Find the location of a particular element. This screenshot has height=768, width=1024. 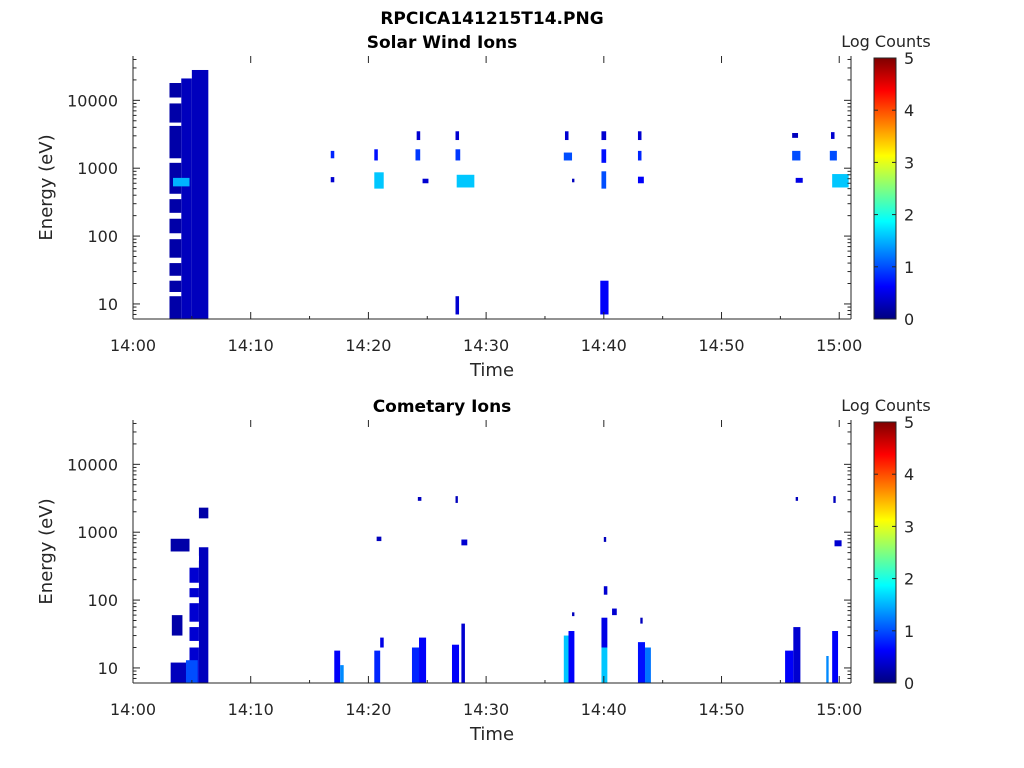

x-tick-label: 14:20 is located at coordinates (368, 345).